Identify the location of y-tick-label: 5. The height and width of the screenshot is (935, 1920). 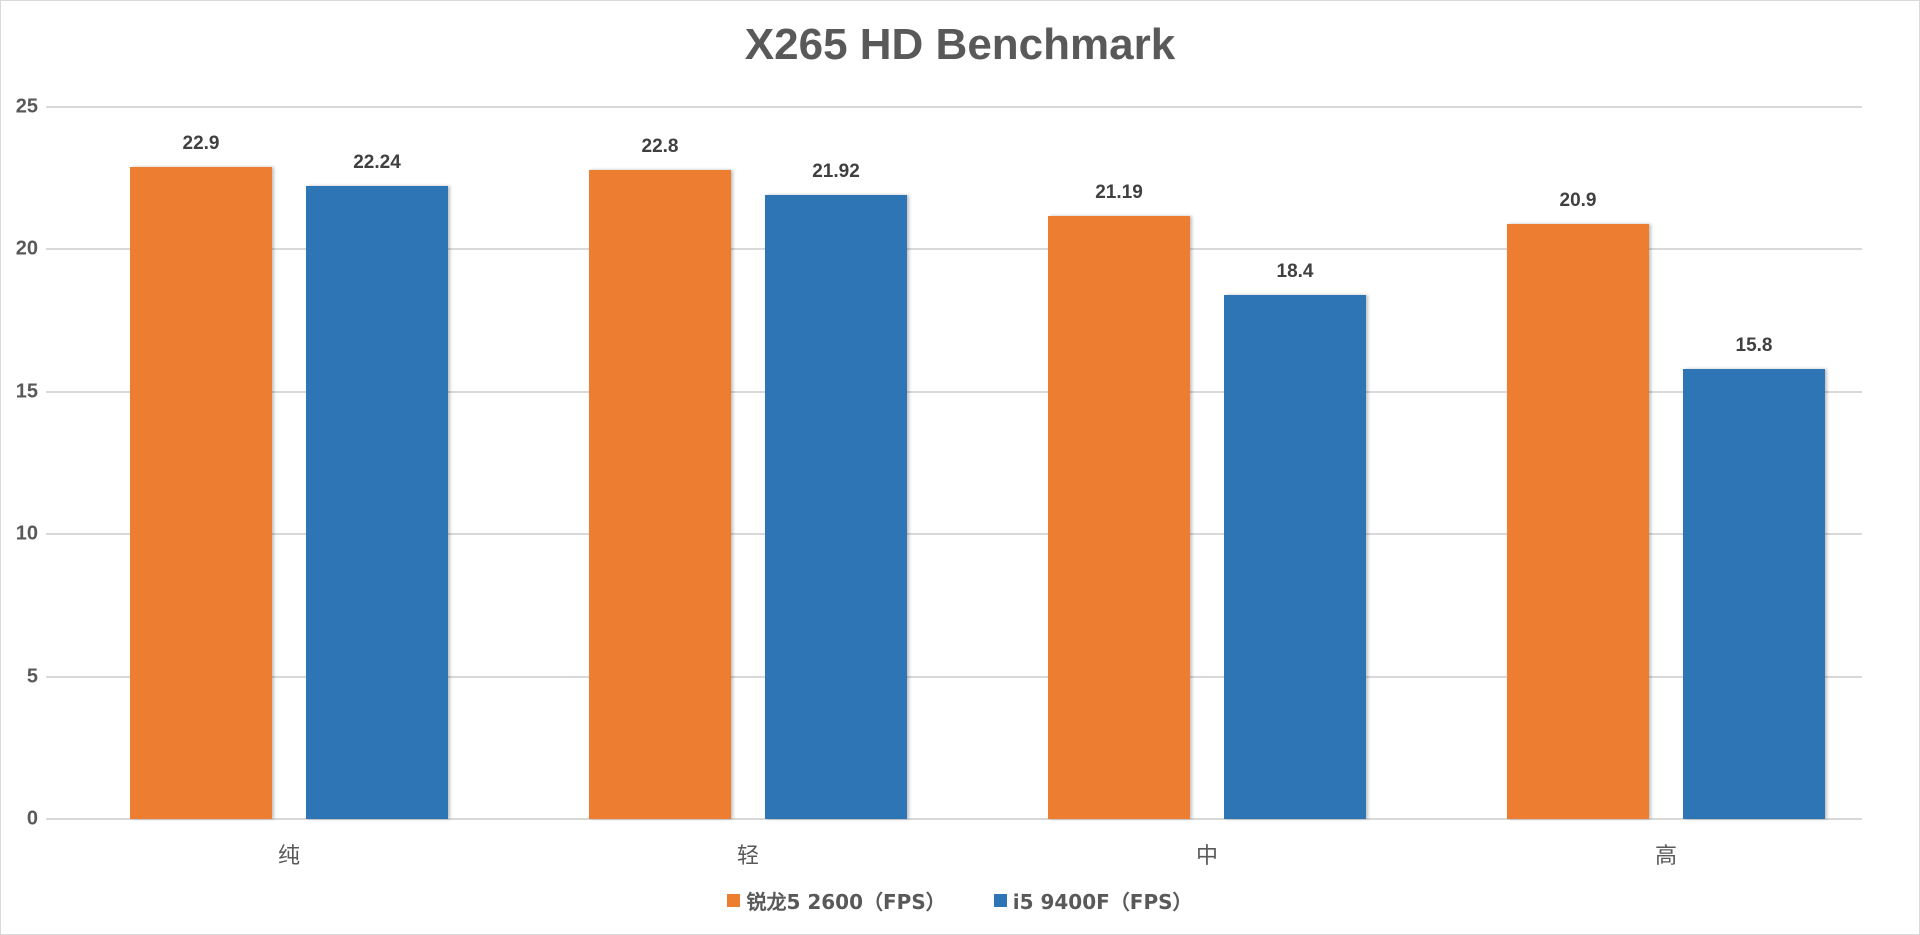
(32, 676).